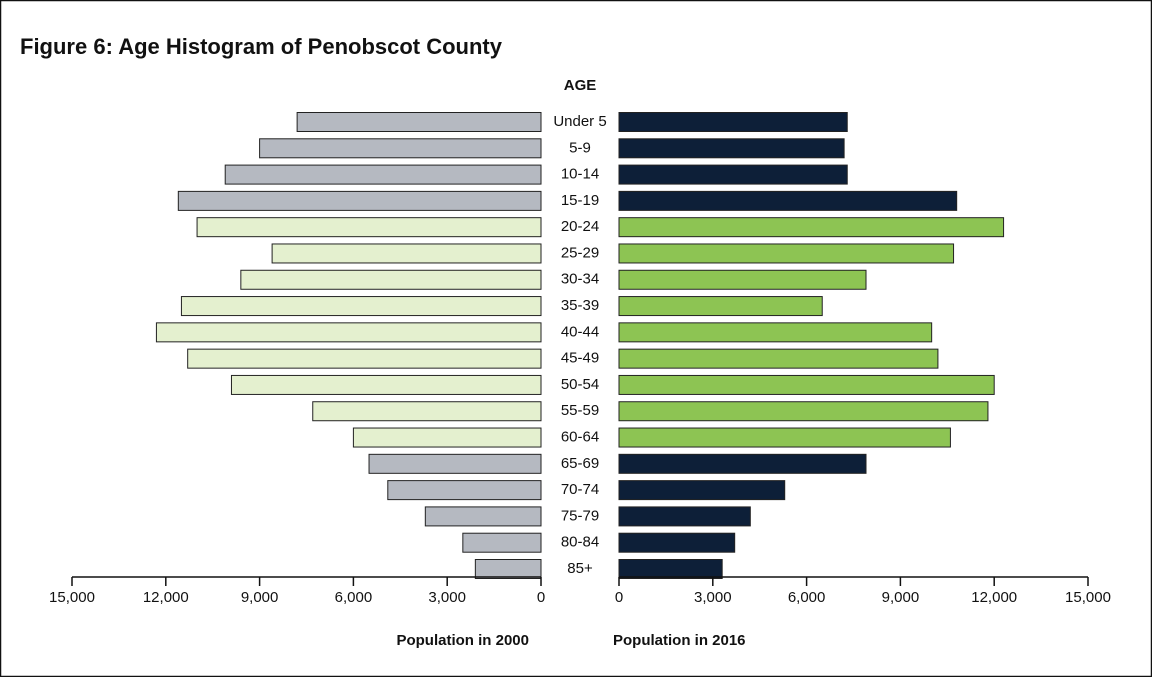 The height and width of the screenshot is (677, 1152). What do you see at coordinates (579, 121) in the screenshot?
I see `category-label: Under 5` at bounding box center [579, 121].